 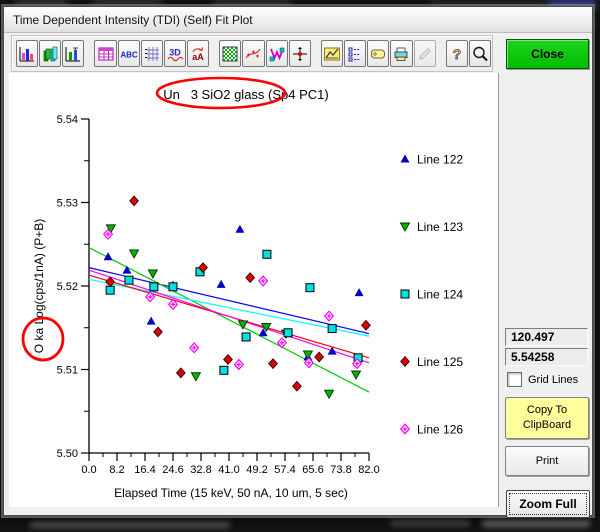 What do you see at coordinates (440, 430) in the screenshot?
I see `legend-label: Line 126` at bounding box center [440, 430].